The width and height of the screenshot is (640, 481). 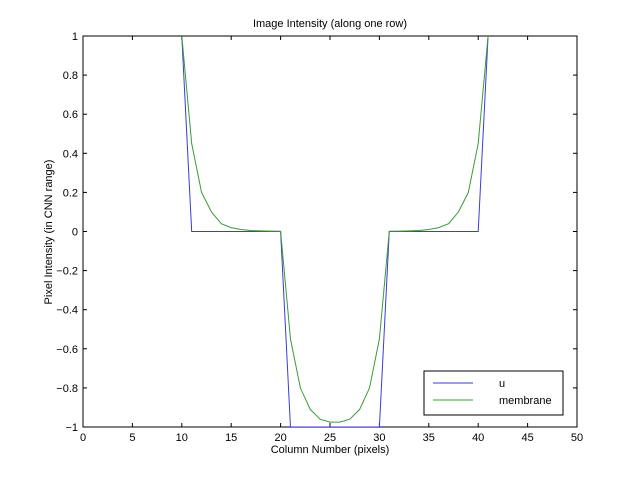 What do you see at coordinates (67, 272) in the screenshot?
I see `y-tick-label: −0.2` at bounding box center [67, 272].